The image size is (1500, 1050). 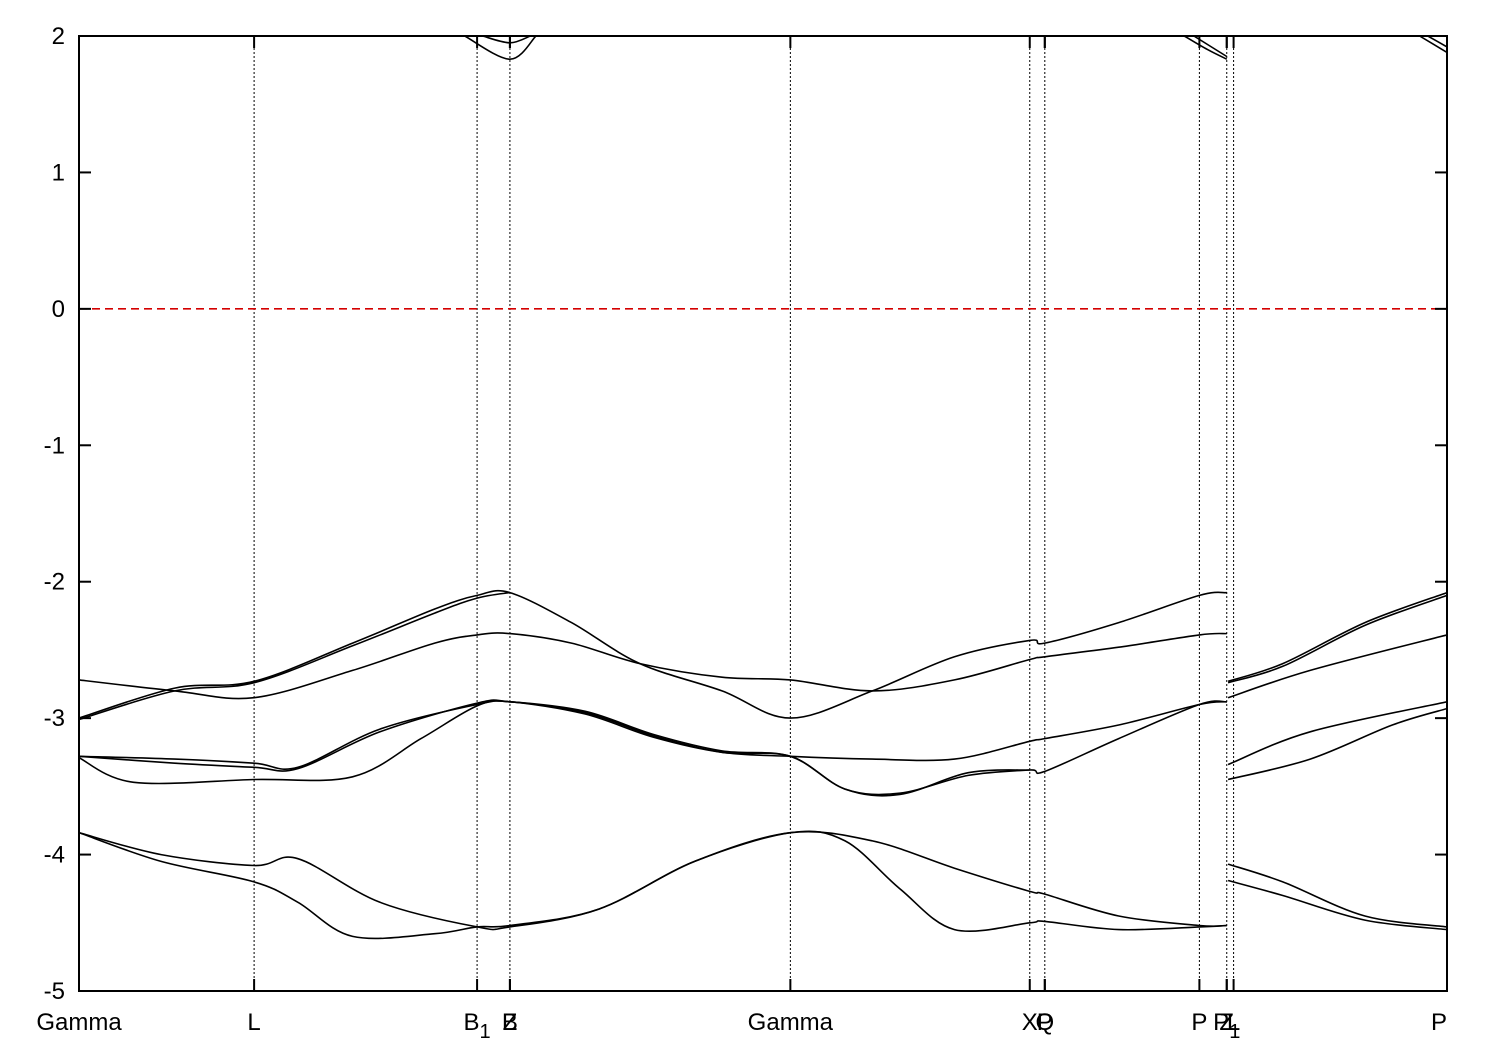 What do you see at coordinates (58, 172) in the screenshot?
I see `y-tick-label: 1` at bounding box center [58, 172].